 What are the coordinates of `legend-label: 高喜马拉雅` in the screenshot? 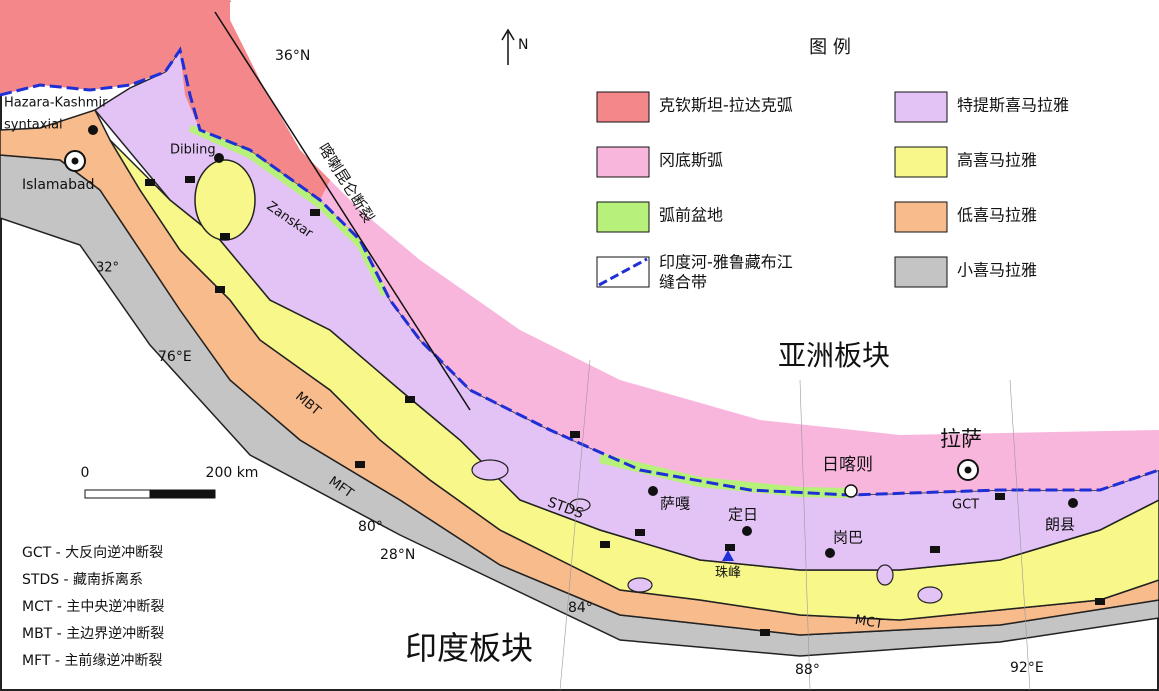 It's located at (997, 160).